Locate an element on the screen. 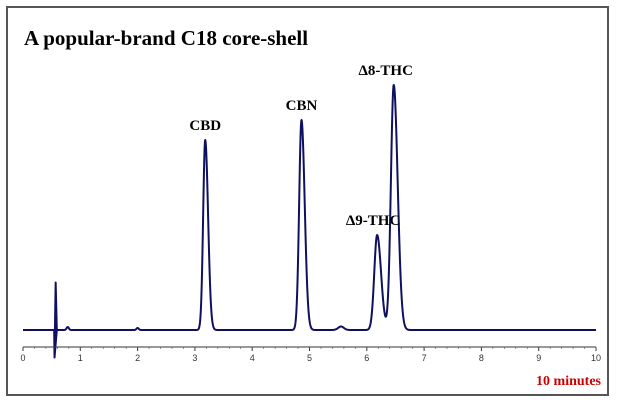 This screenshot has height=404, width=617. x-tick-label: 5 is located at coordinates (309, 358).